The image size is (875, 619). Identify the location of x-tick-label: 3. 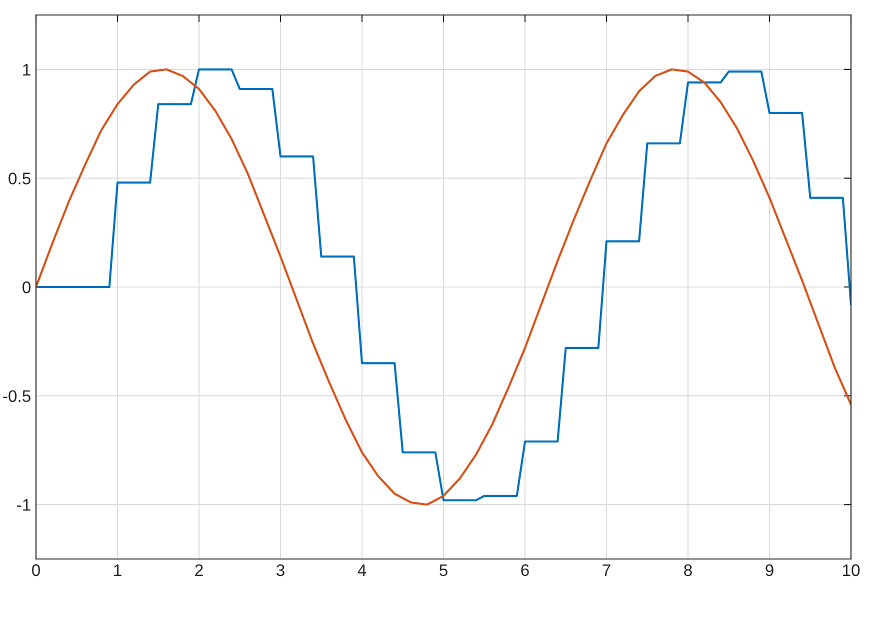
(280, 570).